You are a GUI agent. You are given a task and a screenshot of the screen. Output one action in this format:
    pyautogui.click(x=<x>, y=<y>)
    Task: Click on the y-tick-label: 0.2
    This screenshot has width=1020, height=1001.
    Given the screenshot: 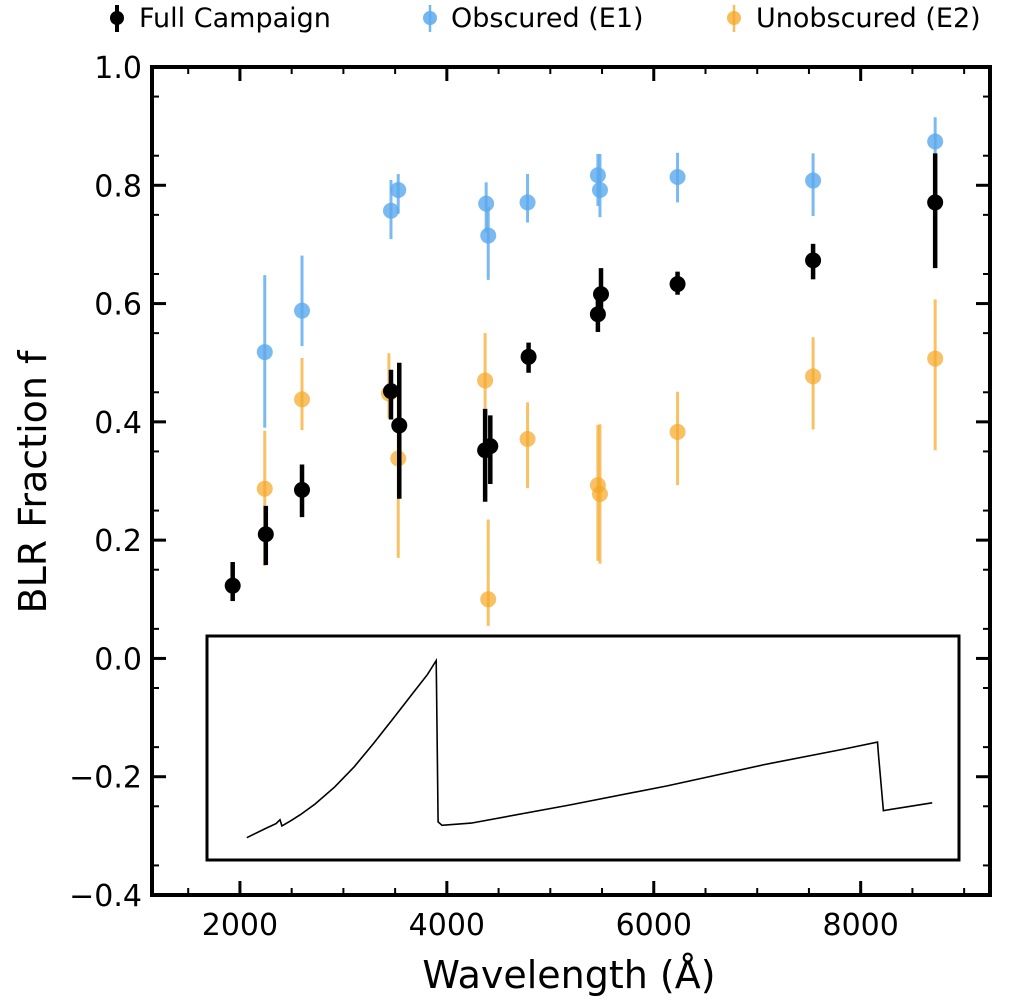 What is the action you would take?
    pyautogui.click(x=118, y=541)
    